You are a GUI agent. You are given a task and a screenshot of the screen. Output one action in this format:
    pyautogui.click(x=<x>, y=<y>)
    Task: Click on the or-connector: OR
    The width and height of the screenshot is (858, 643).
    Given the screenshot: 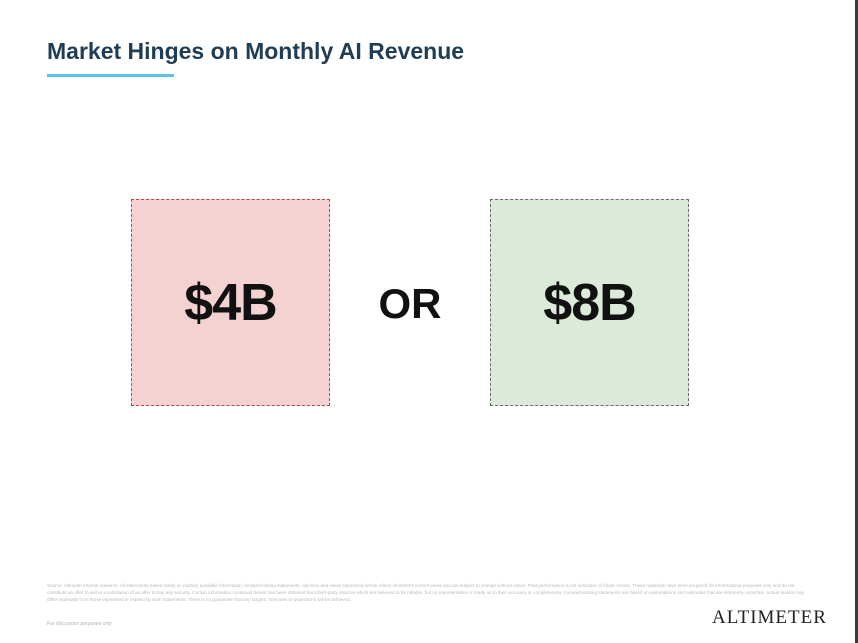 What is the action you would take?
    pyautogui.click(x=410, y=303)
    